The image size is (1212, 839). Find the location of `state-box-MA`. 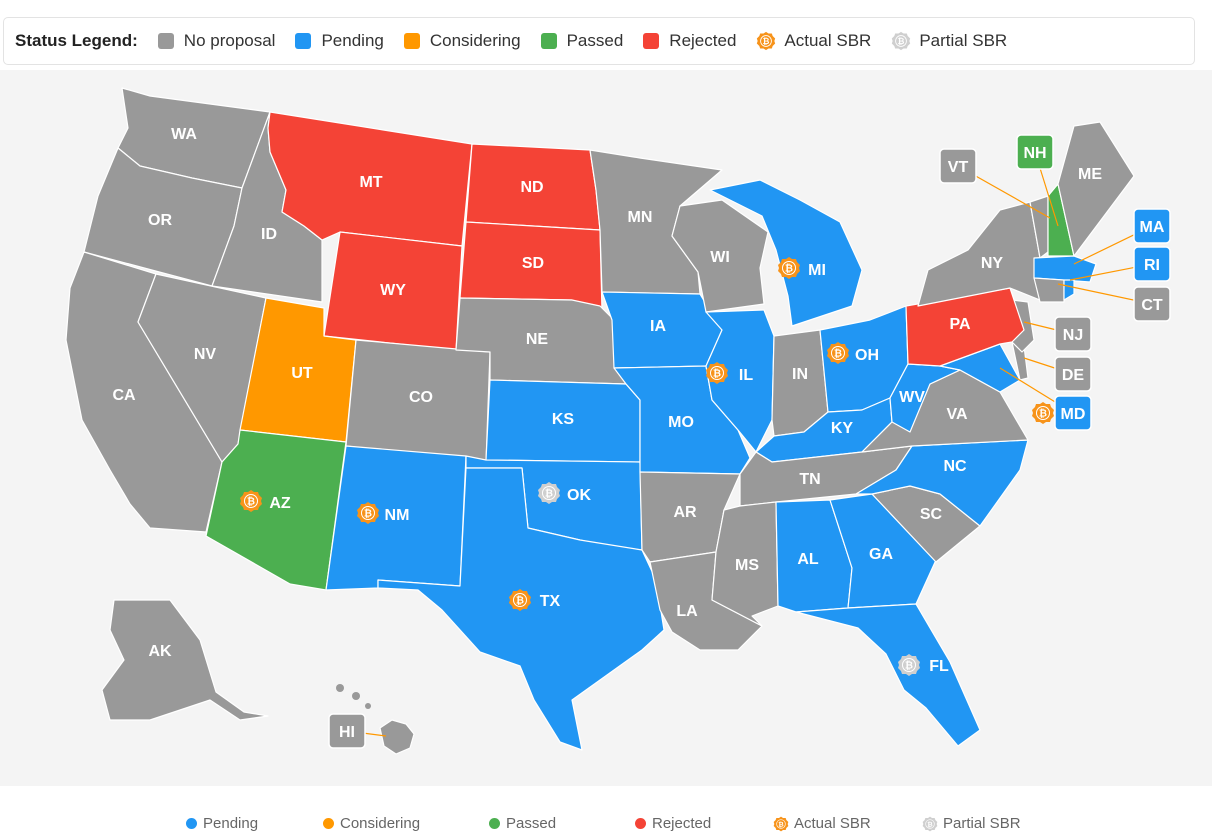

state-box-MA is located at coordinates (1152, 226).